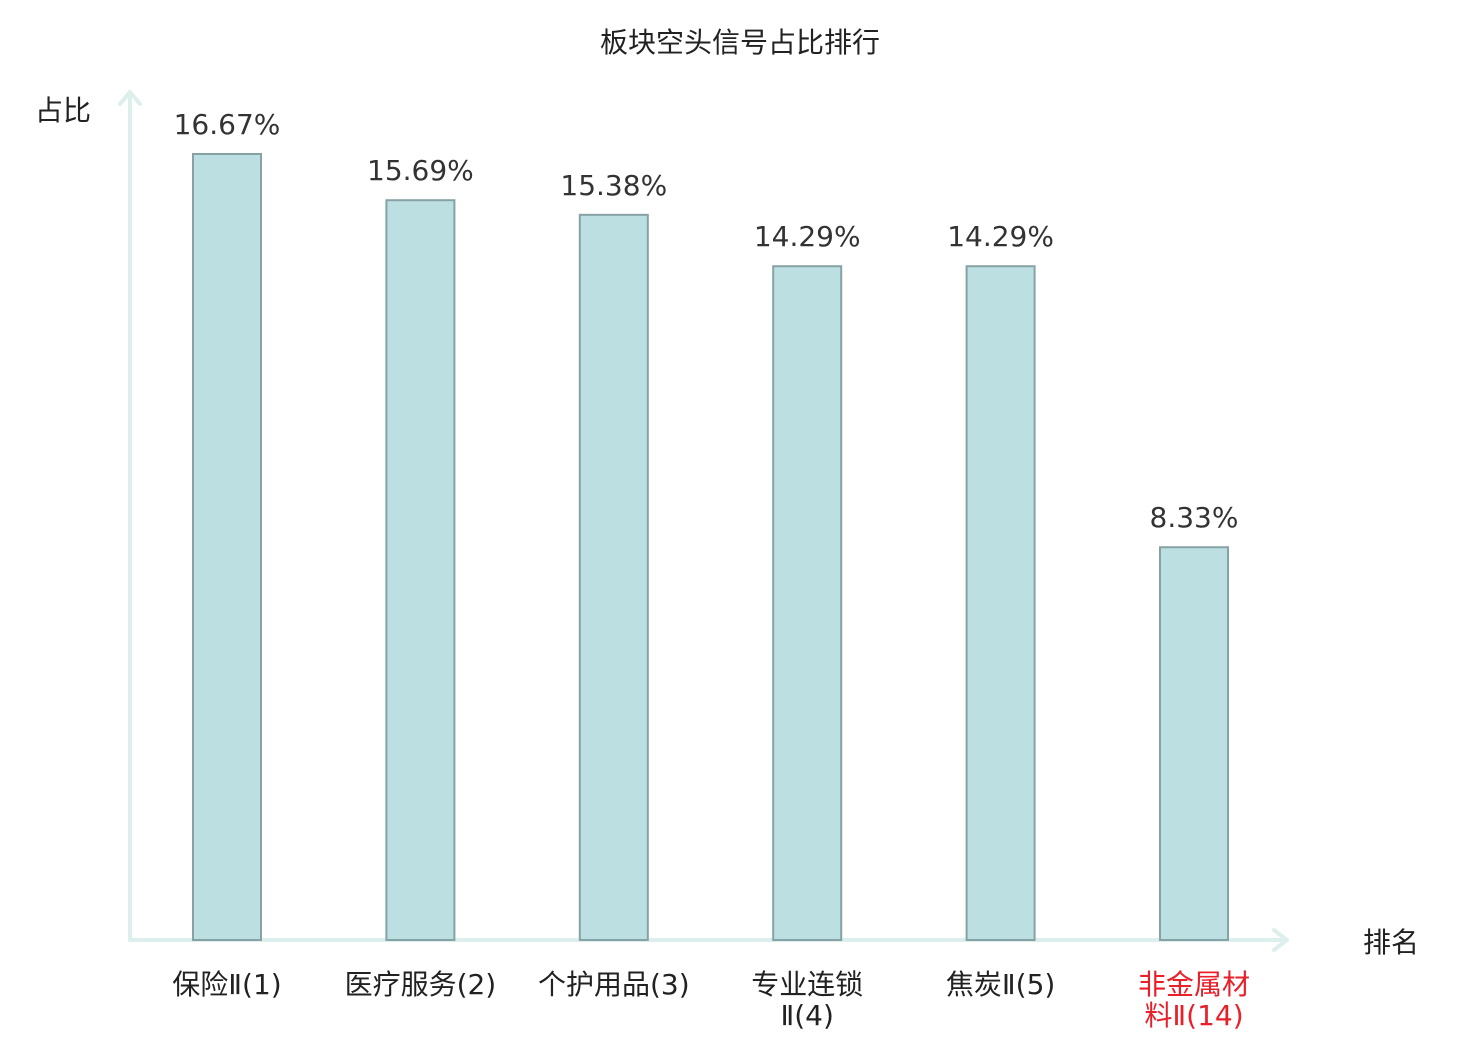  Describe the element at coordinates (226, 984) in the screenshot. I see `category-label-1: 保险Ⅱ(1)` at that location.